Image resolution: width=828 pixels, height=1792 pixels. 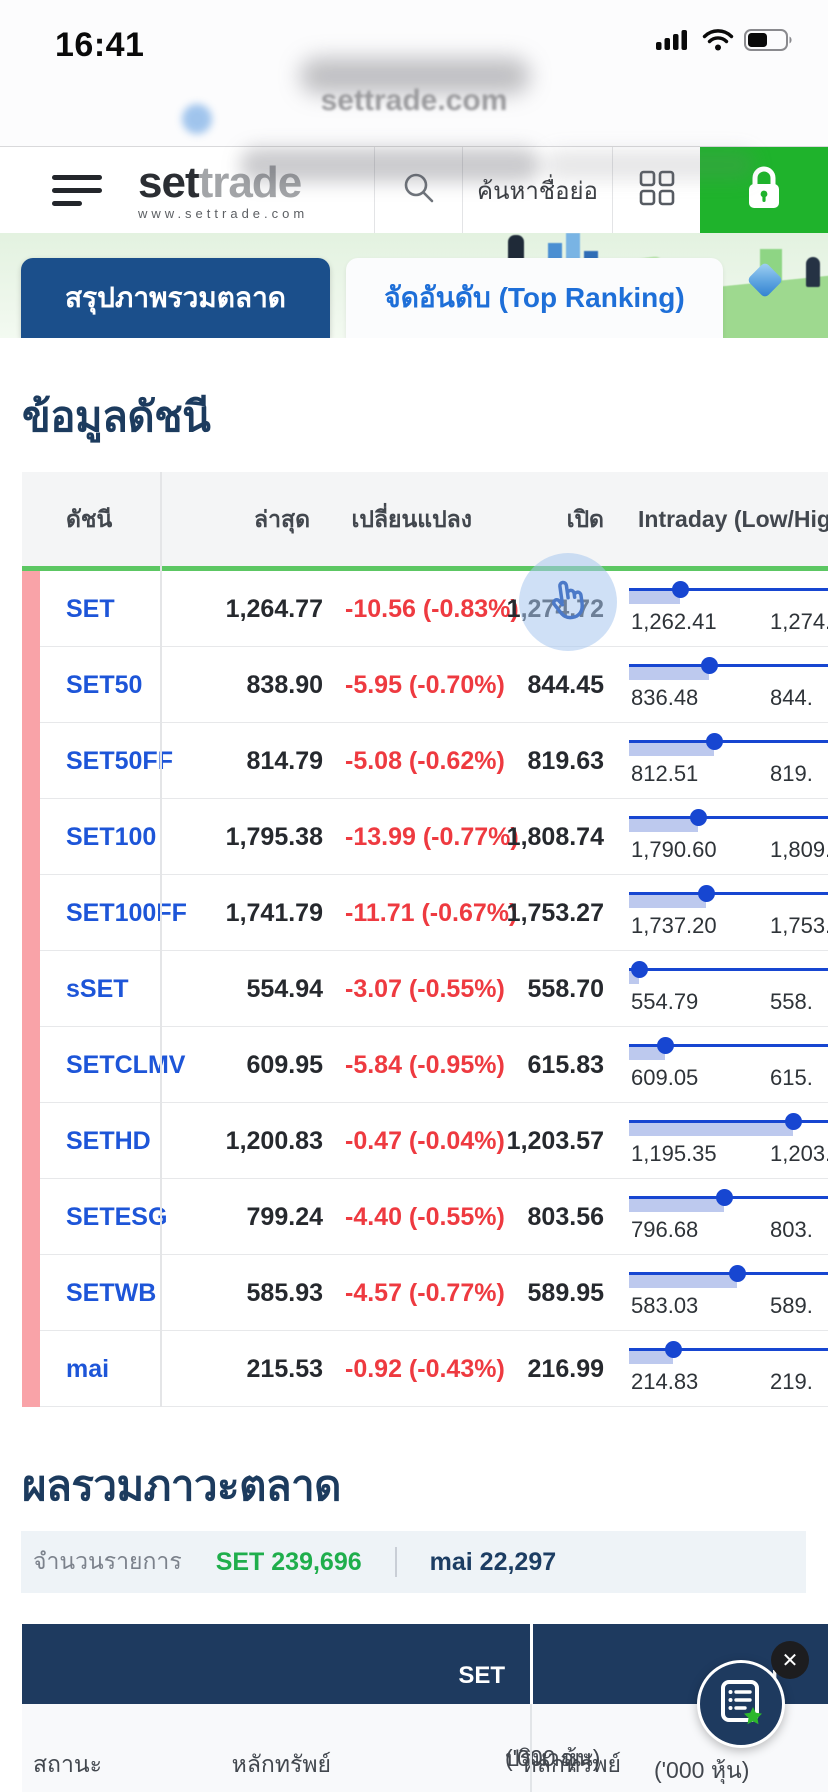 What do you see at coordinates (585, 519) in the screenshot?
I see `col-header-open: เปิด` at bounding box center [585, 519].